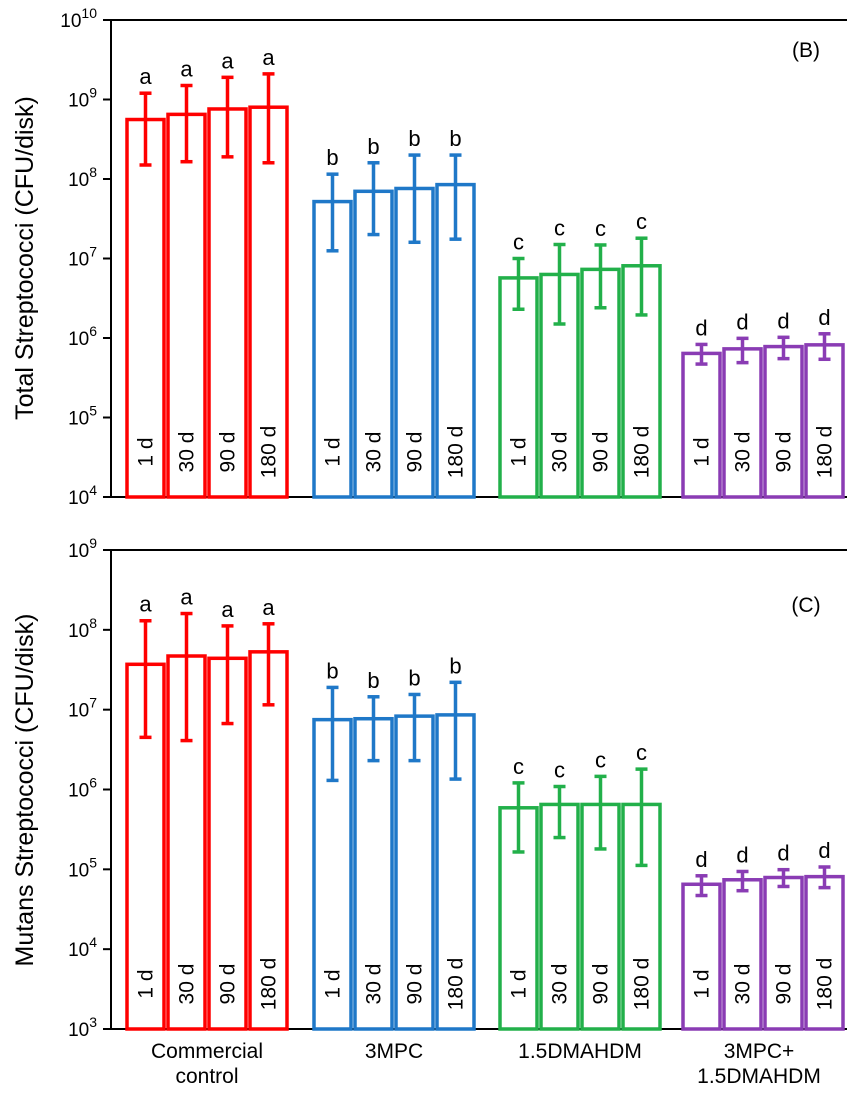  I want to click on y-tick-label: 10¹⁰, so click(78, 18).